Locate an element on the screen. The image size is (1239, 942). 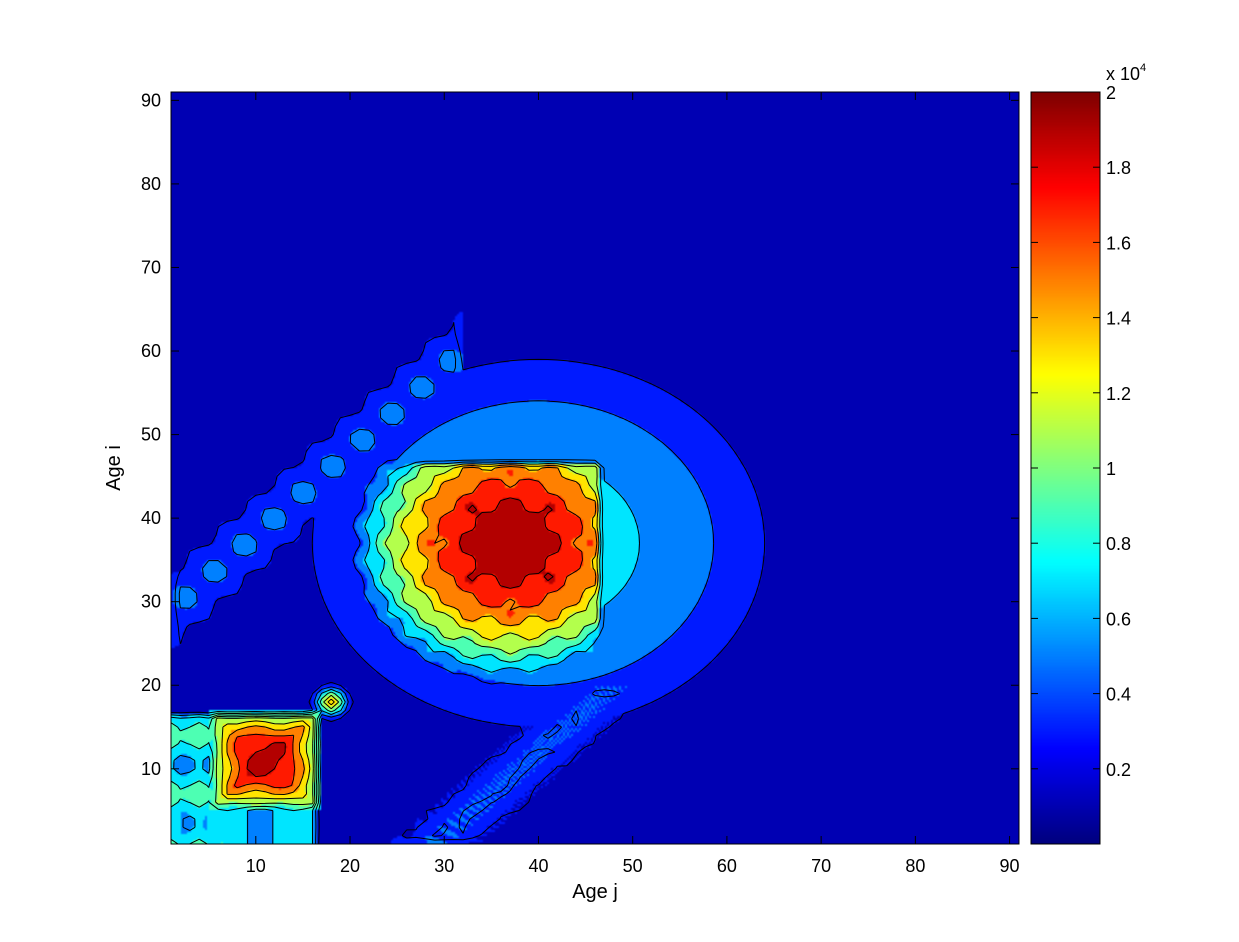
y-tick-label: 30 is located at coordinates (151, 602).